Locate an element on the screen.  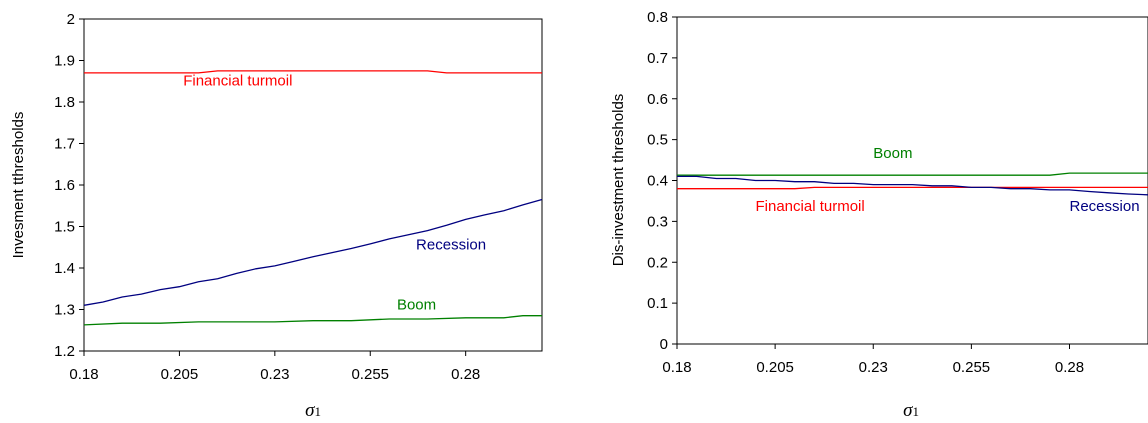
annotations: Boom Financial turmoil Recession is located at coordinates (948, 180).